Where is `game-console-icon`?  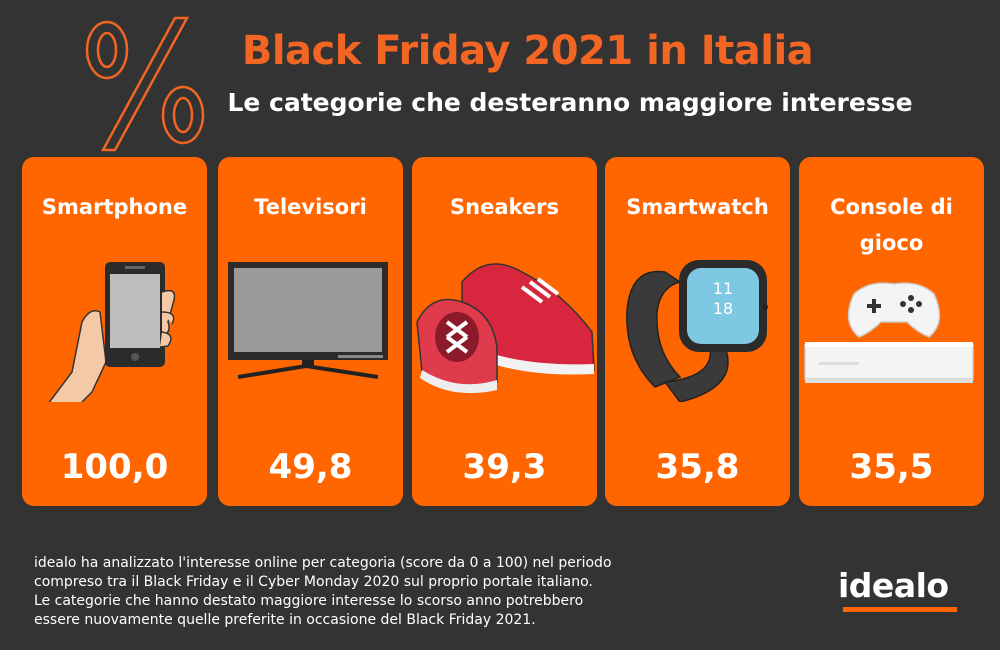
game-console-icon is located at coordinates (889, 332).